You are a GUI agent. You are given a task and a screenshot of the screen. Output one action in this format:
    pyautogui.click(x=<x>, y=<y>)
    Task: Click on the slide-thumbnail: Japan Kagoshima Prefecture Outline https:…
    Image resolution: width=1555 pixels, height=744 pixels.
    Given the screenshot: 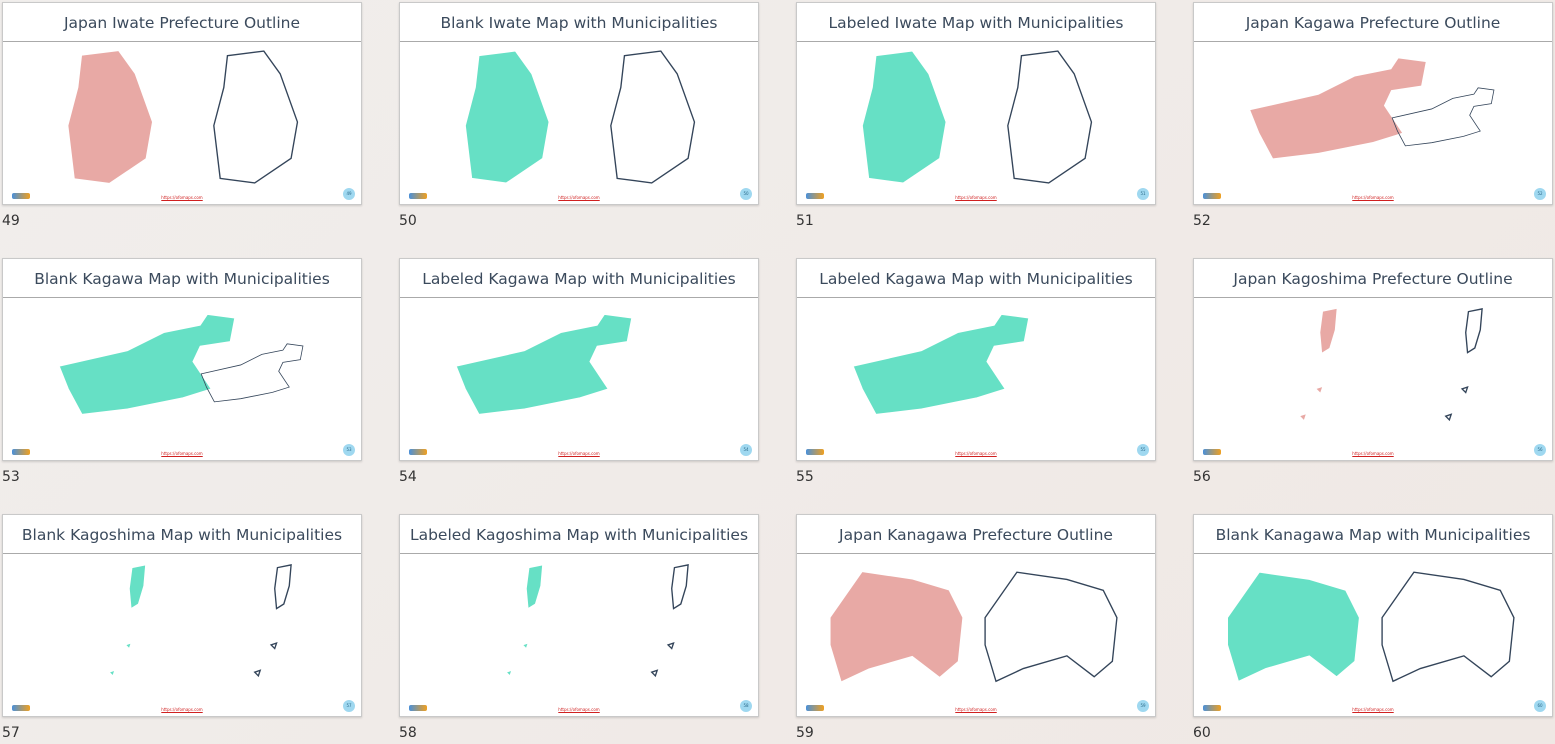 What is the action you would take?
    pyautogui.click(x=1373, y=359)
    